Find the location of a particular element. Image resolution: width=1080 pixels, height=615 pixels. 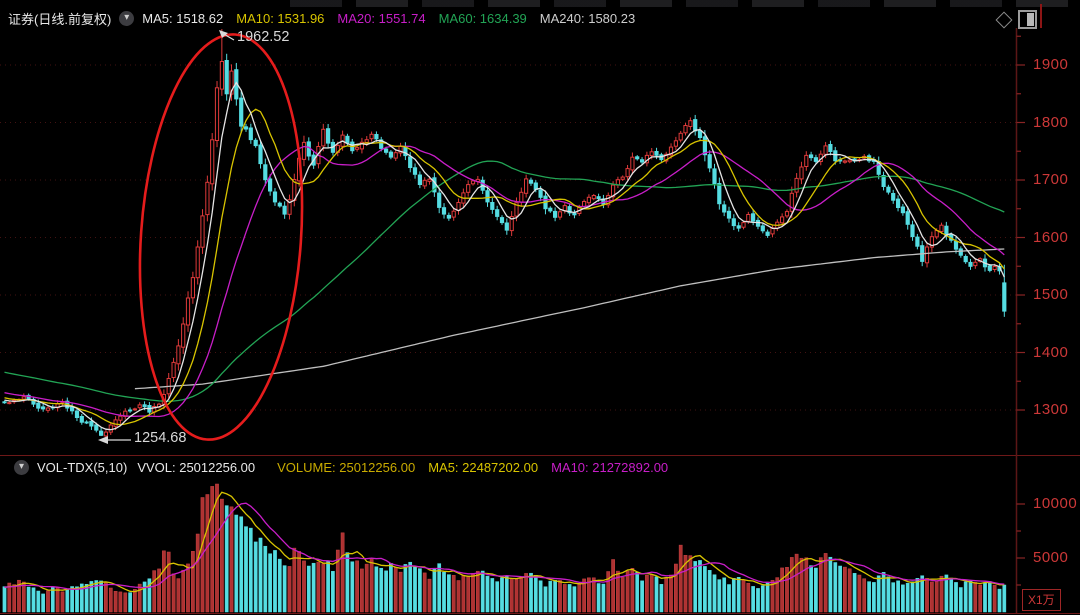

annotation-arrows is located at coordinates (166, 237).